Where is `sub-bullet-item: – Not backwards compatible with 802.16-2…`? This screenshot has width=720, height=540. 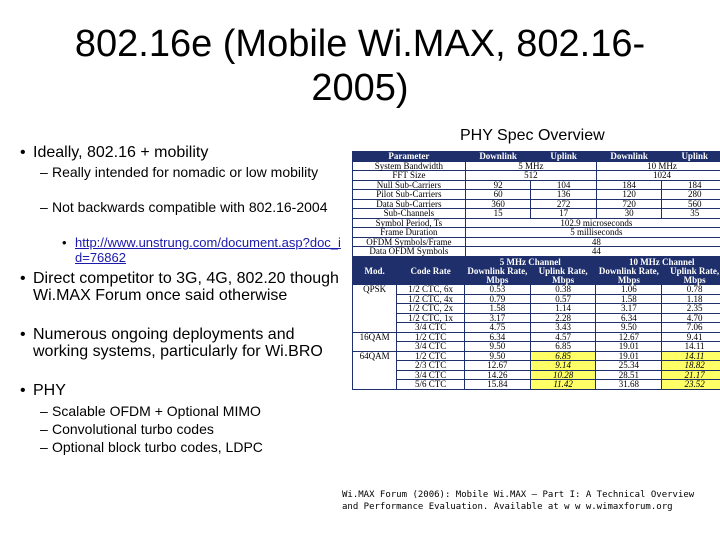
sub-bullet-item: – Not backwards compatible with 802.16-2… is located at coordinates (184, 207).